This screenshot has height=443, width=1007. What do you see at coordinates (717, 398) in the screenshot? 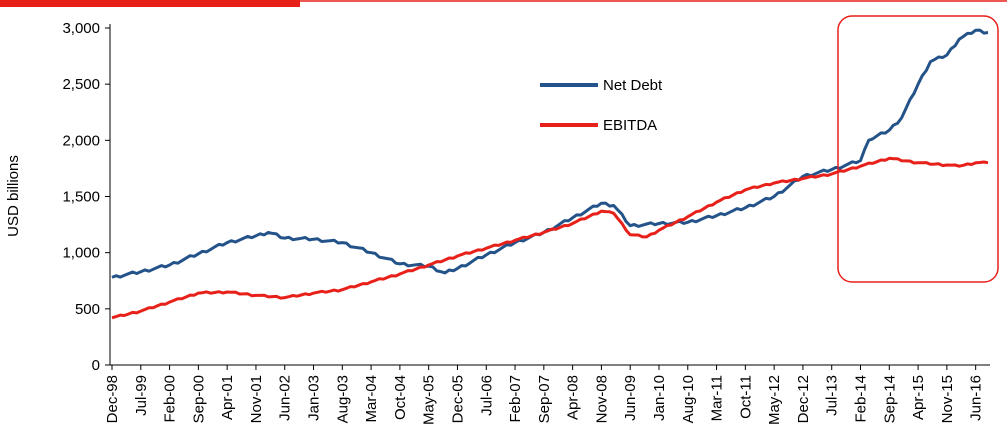
I see `x-tick-label: Mar-11` at bounding box center [717, 398].